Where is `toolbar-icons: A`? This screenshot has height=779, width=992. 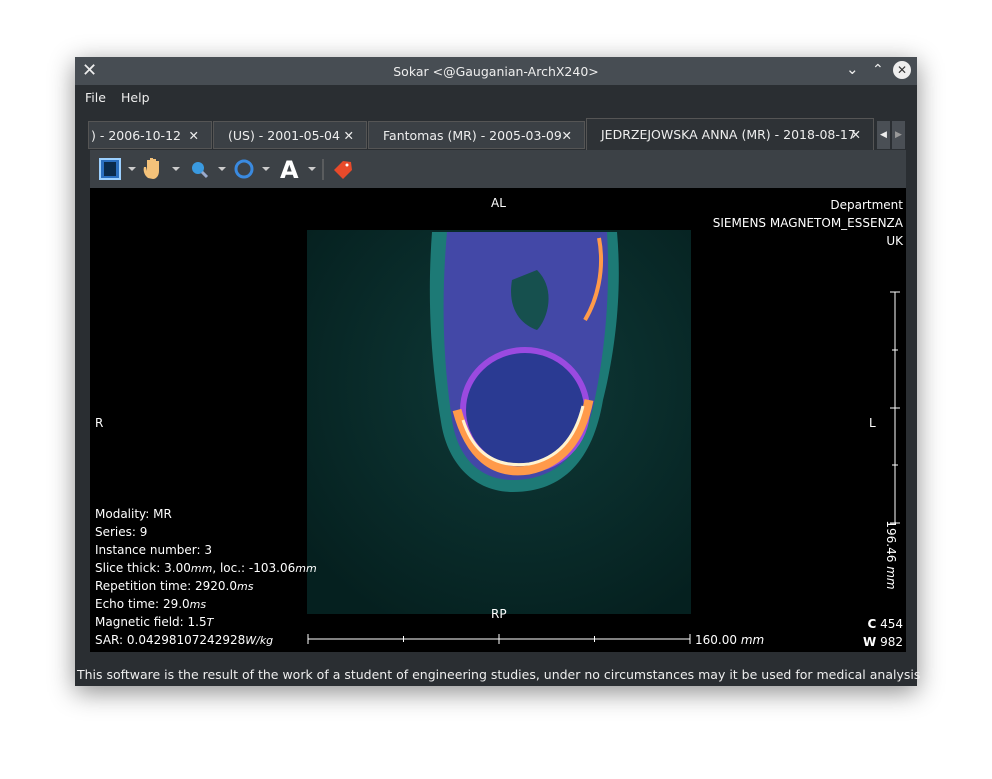
toolbar-icons: A is located at coordinates (225, 170).